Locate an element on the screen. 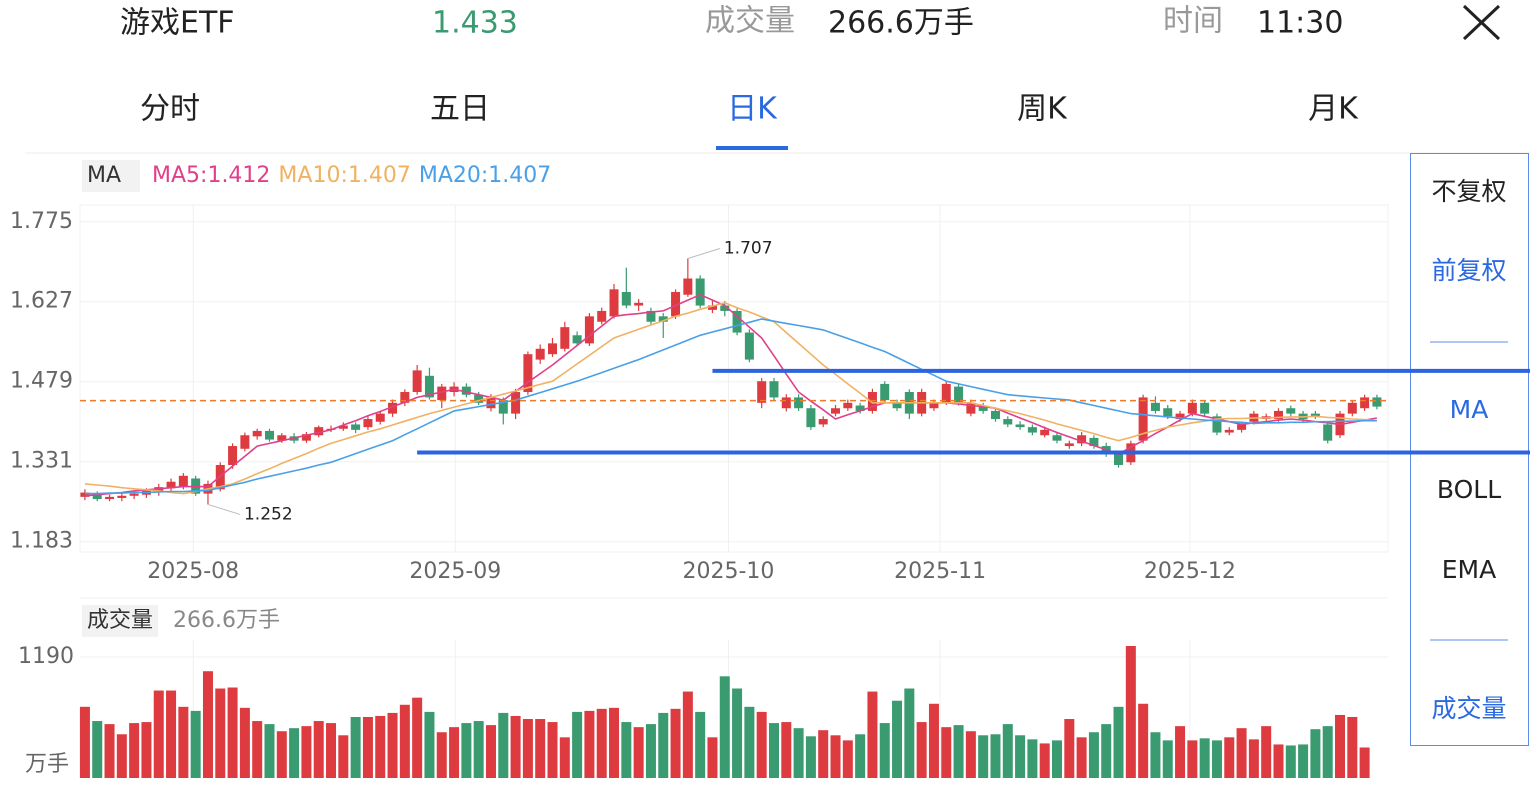 The image size is (1530, 790). annotation: 1.252 is located at coordinates (268, 514).